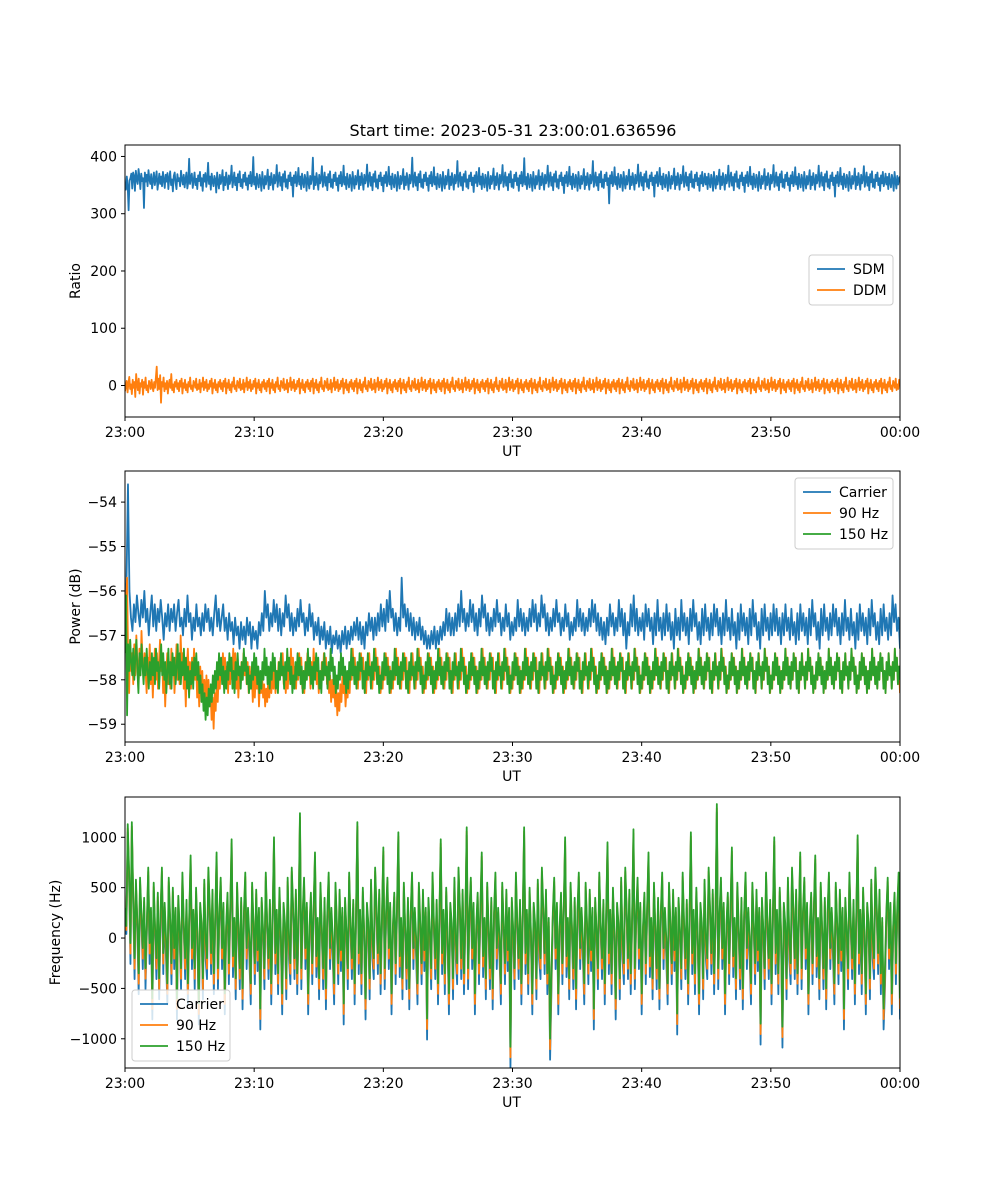  What do you see at coordinates (102, 548) in the screenshot?
I see `y-tick-label: −55` at bounding box center [102, 548].